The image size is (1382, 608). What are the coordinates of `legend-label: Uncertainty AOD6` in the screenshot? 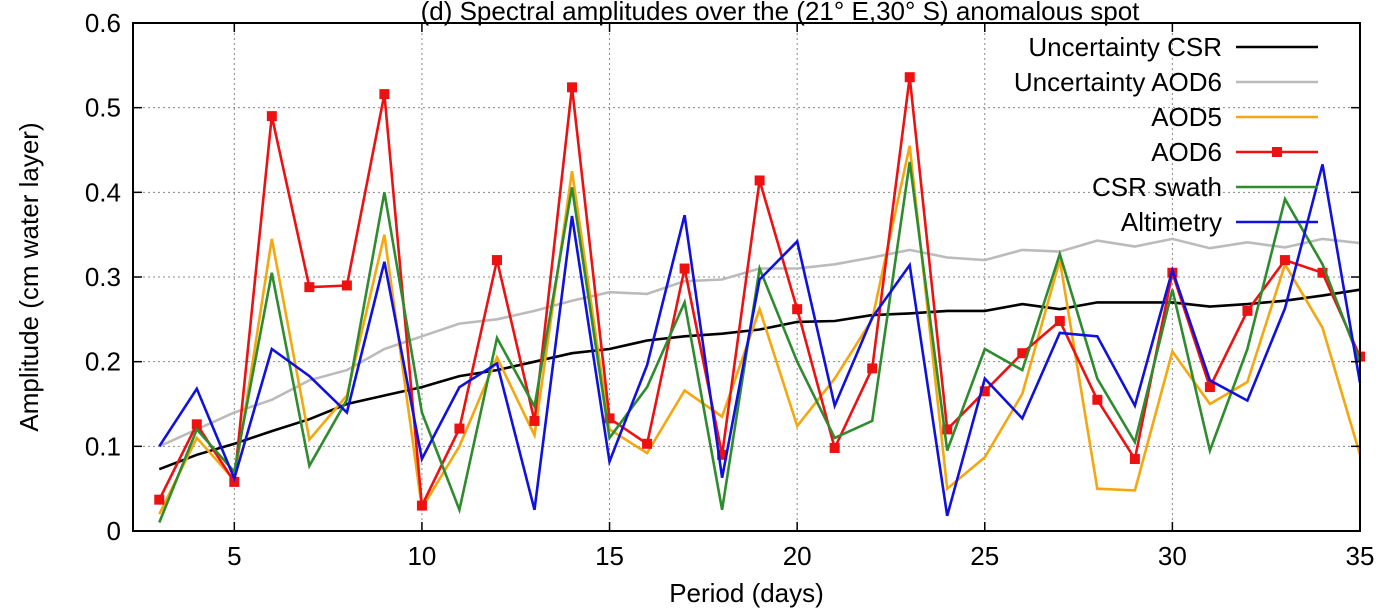 It's located at (1118, 82).